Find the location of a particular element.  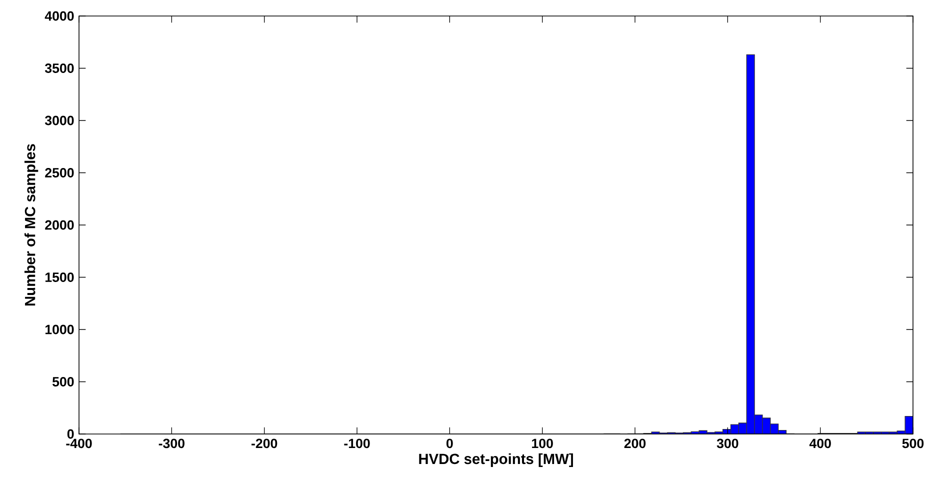

y-tick-label: 500 is located at coordinates (63, 381).